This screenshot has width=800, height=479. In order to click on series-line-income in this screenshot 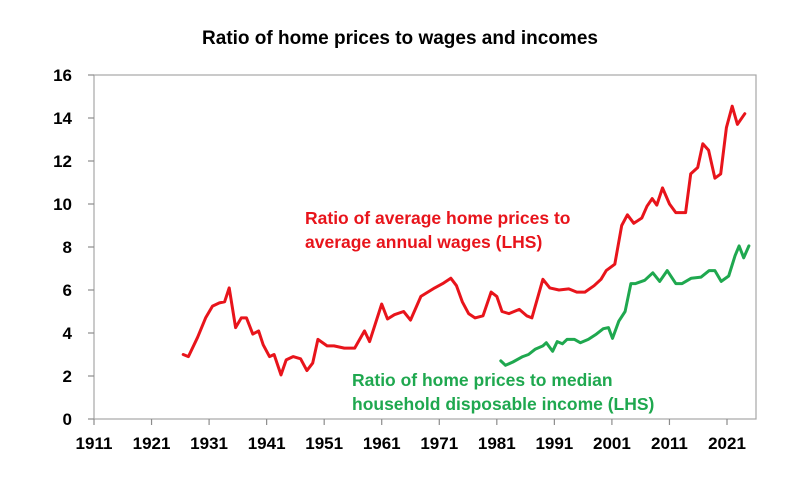, I will do `click(625, 305)`.